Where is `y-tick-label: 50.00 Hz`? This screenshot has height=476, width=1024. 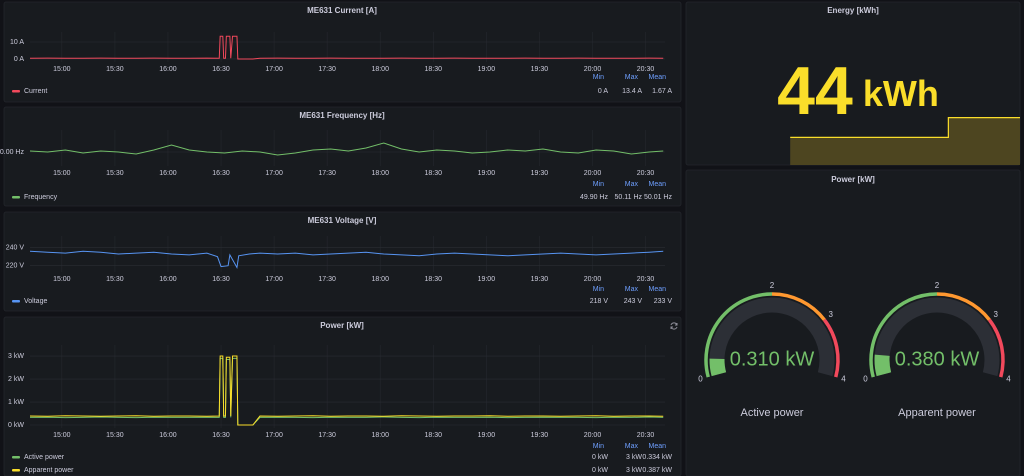 y-tick-label: 50.00 Hz is located at coordinates (12, 152).